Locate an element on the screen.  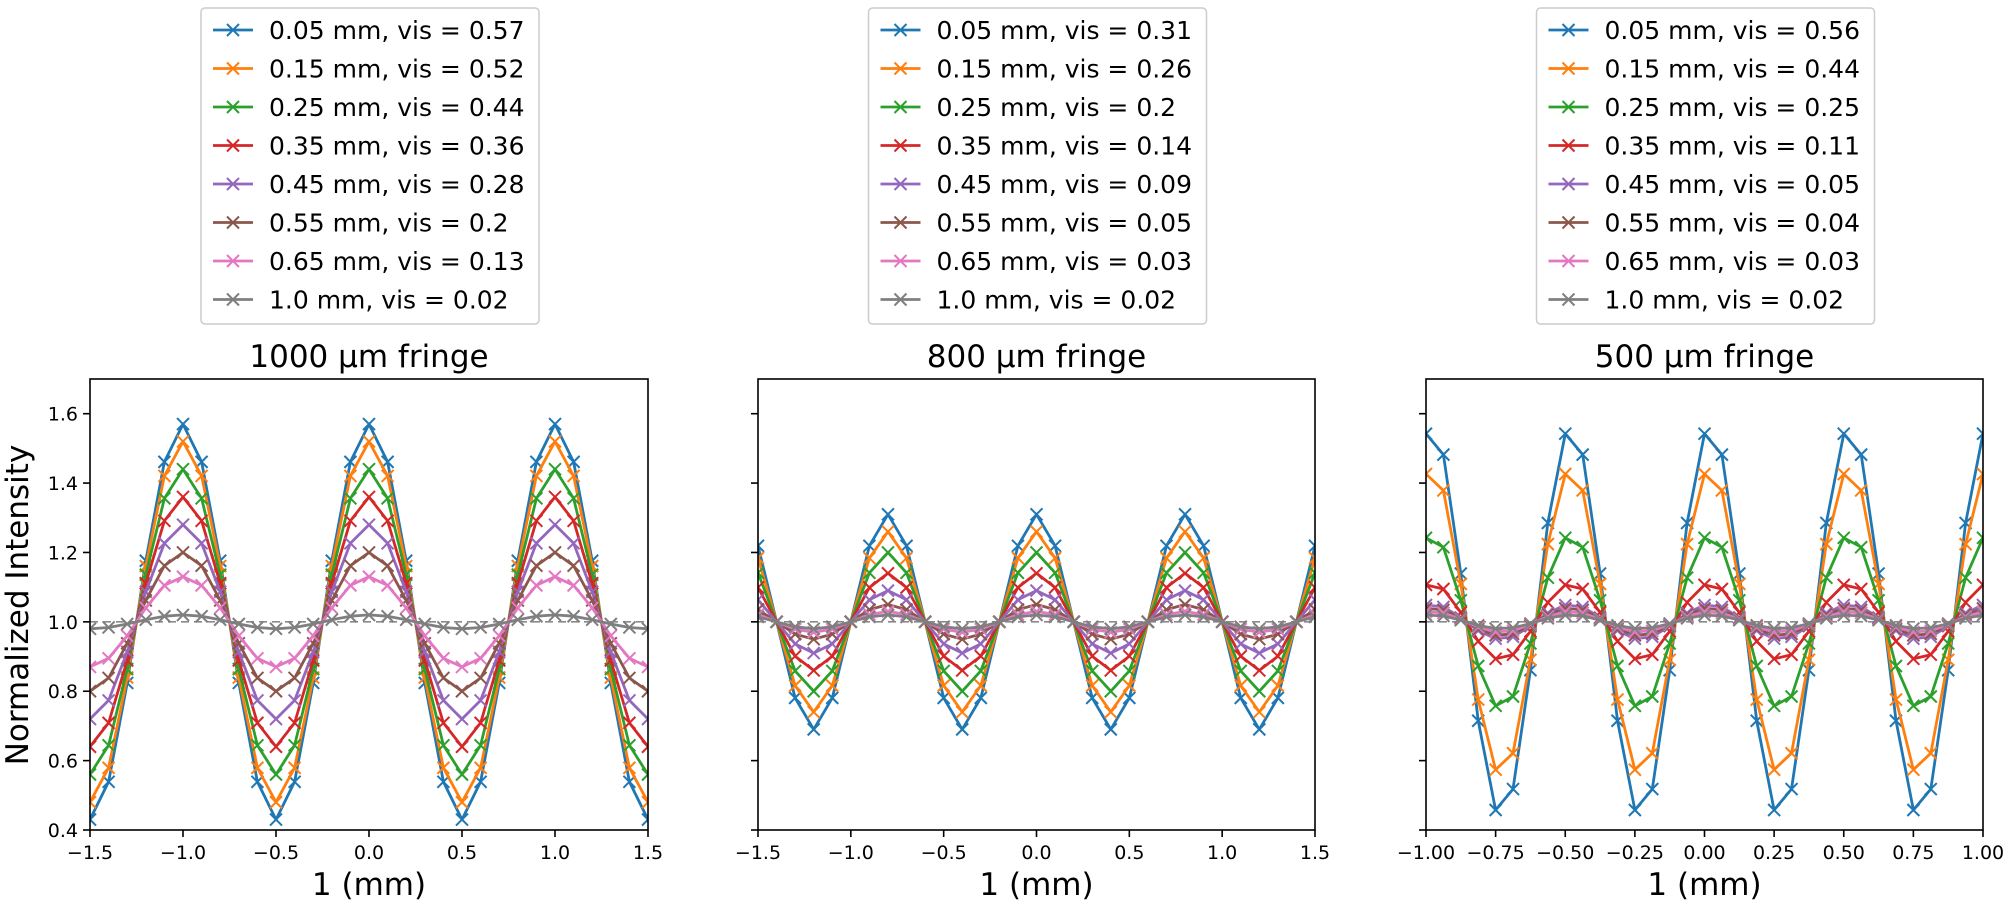
x-tick-label: −0.75 is located at coordinates (1496, 853).